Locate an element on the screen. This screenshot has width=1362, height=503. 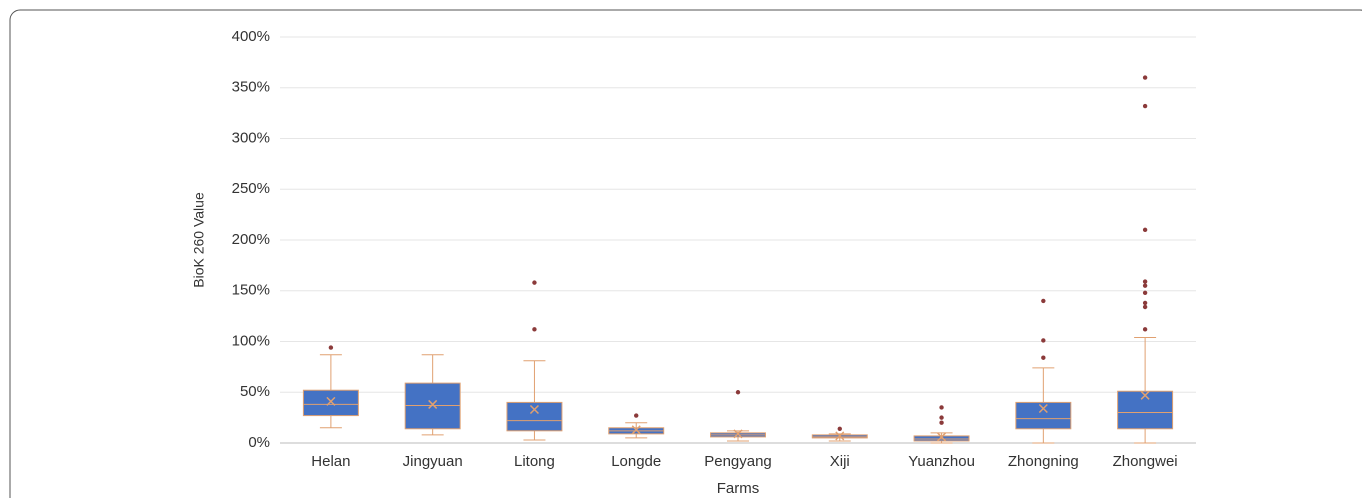
x-tick-label: Litong is located at coordinates (534, 461).